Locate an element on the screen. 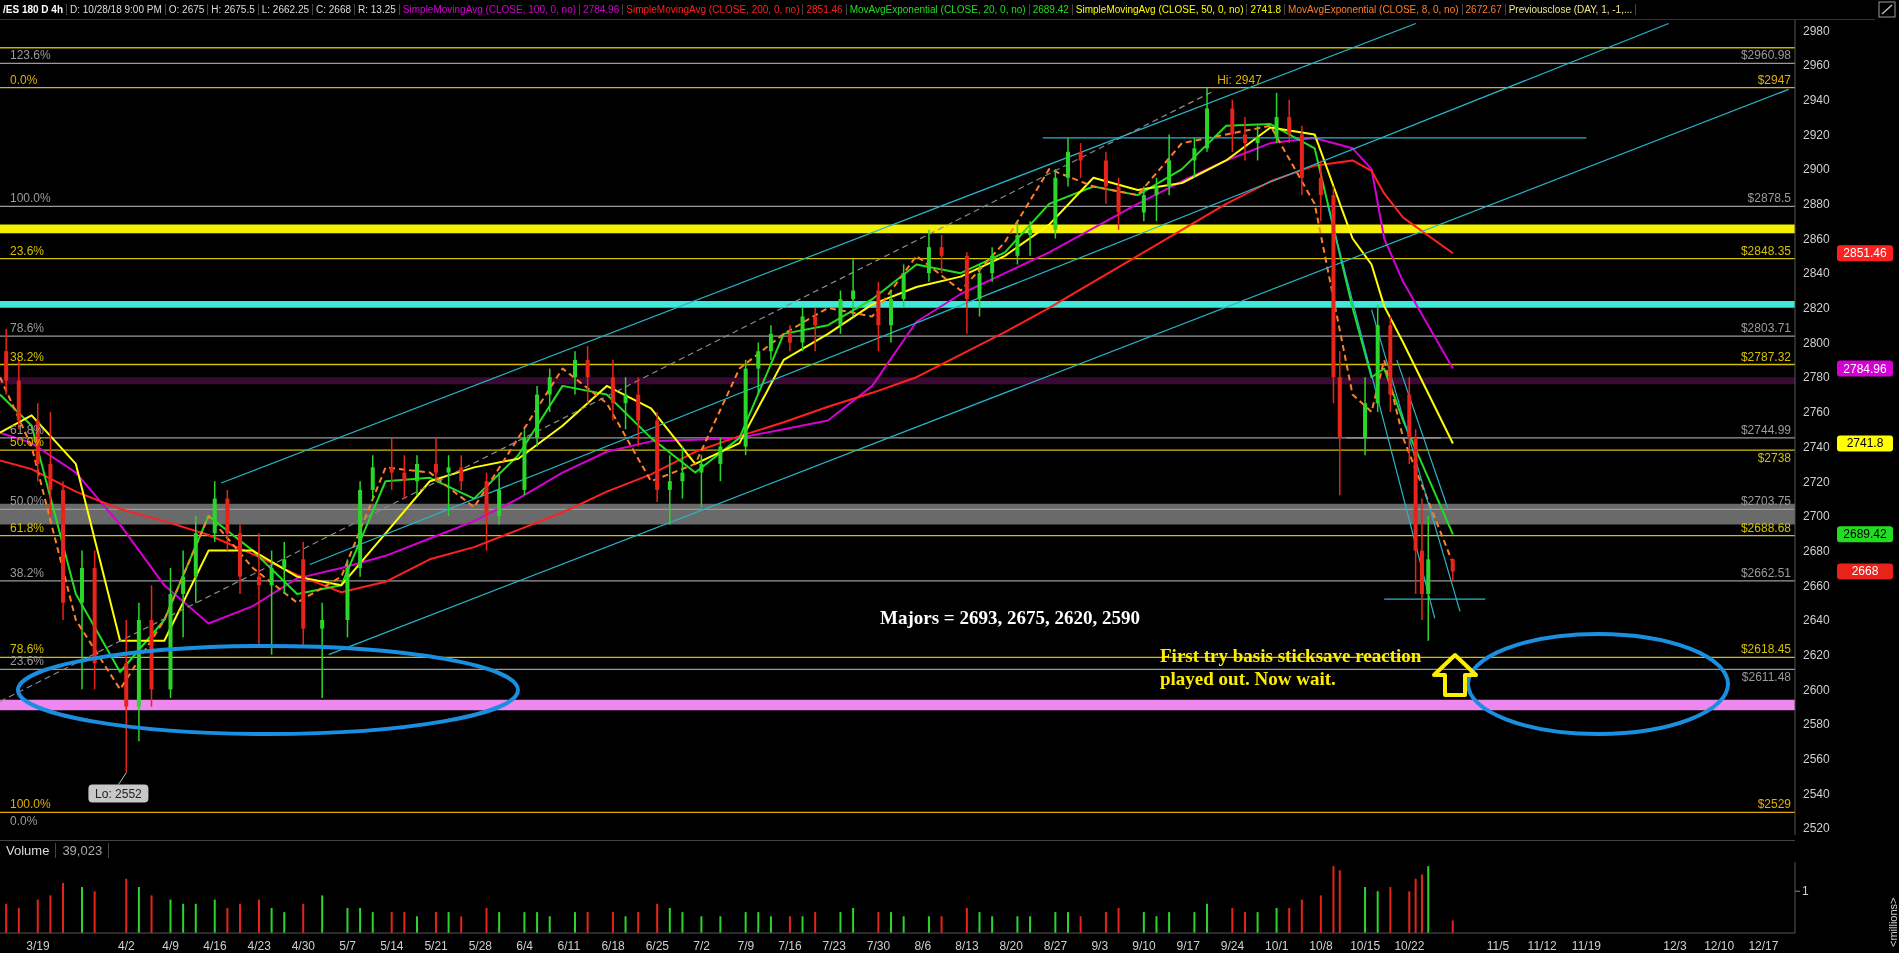 This screenshot has width=1899, height=953. y-tick-label: 2520 is located at coordinates (1817, 828).